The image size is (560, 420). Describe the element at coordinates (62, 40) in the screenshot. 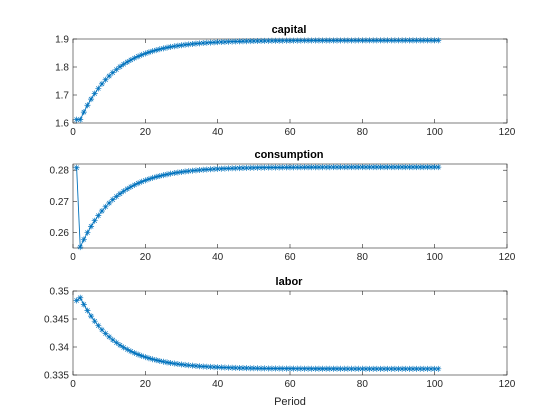

I see `y-tick-label: 1.9` at that location.